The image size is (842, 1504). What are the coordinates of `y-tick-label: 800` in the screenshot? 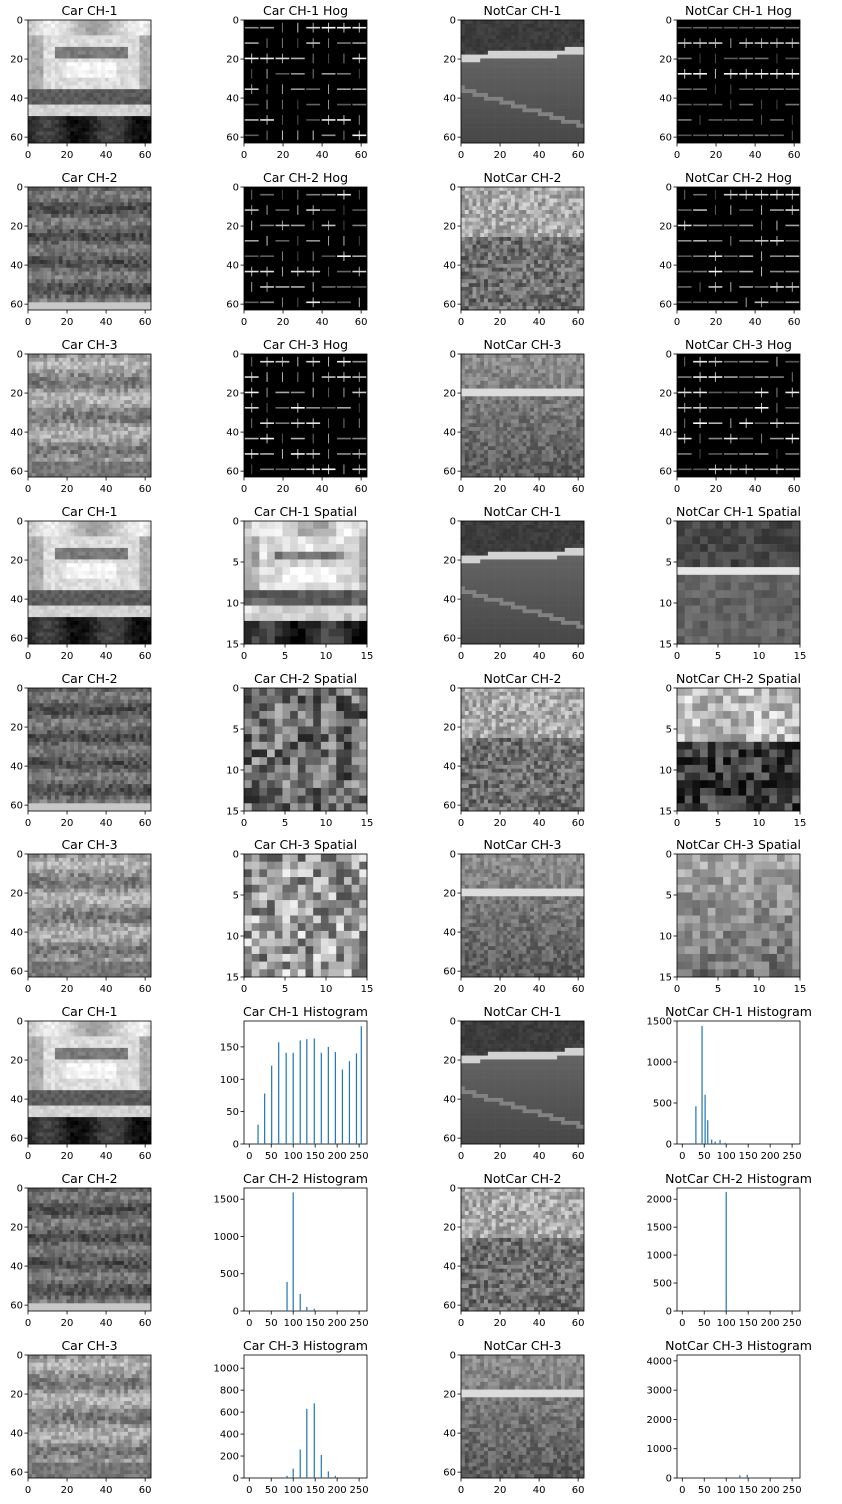 It's located at (229, 1391).